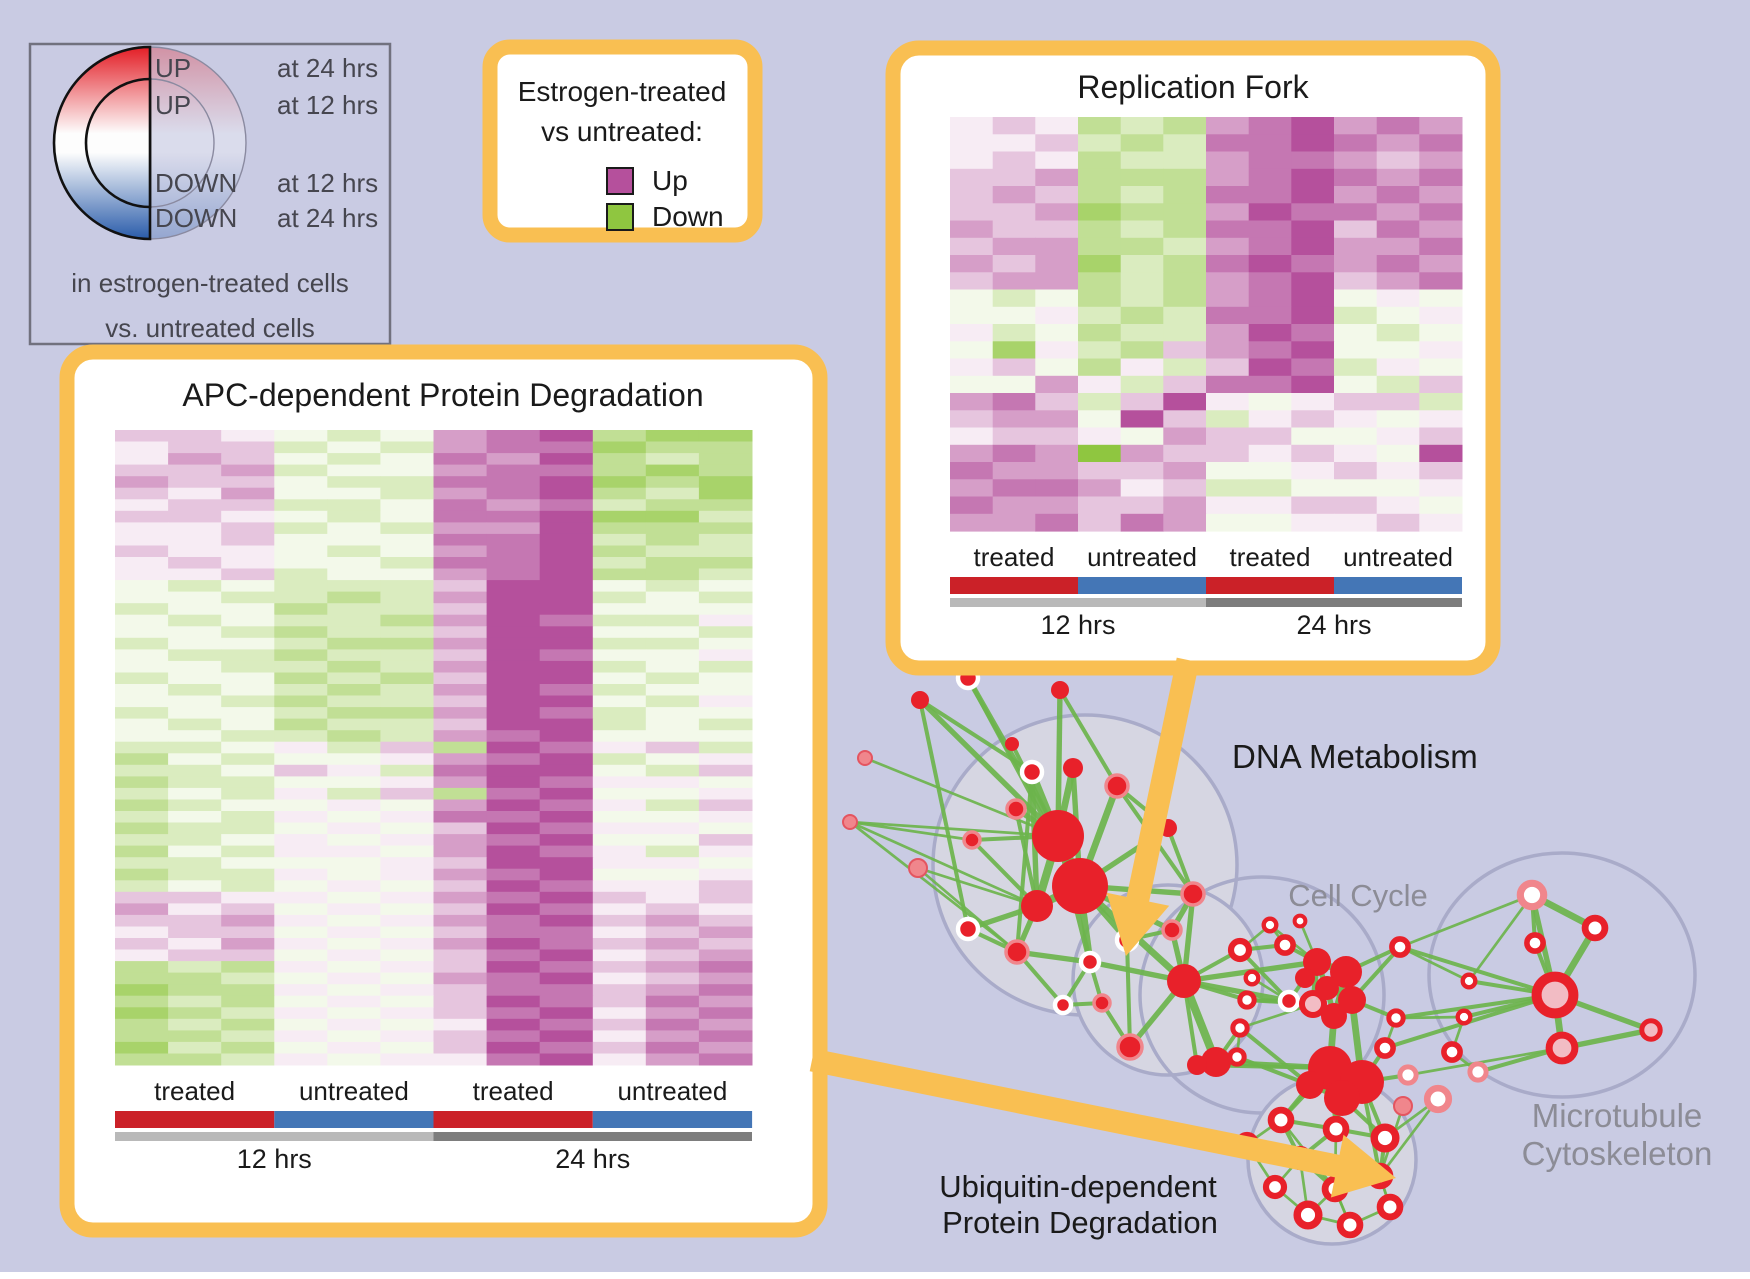 The width and height of the screenshot is (1750, 1279). What do you see at coordinates (1193, 894) in the screenshot?
I see `network-node-pinkrim` at bounding box center [1193, 894].